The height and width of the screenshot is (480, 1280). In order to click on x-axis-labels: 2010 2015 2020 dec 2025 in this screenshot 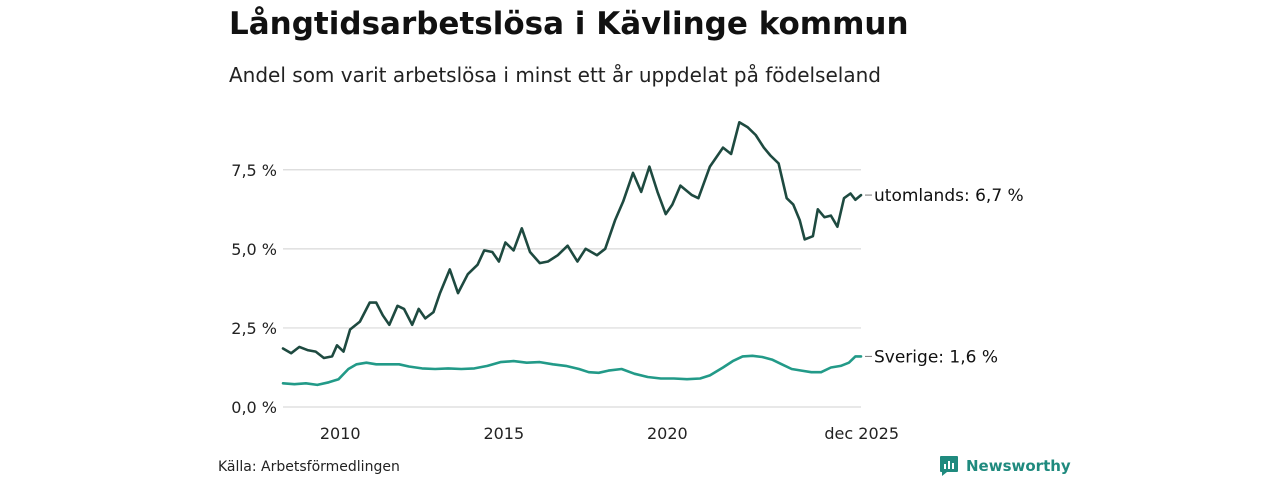, I will do `click(609, 433)`.